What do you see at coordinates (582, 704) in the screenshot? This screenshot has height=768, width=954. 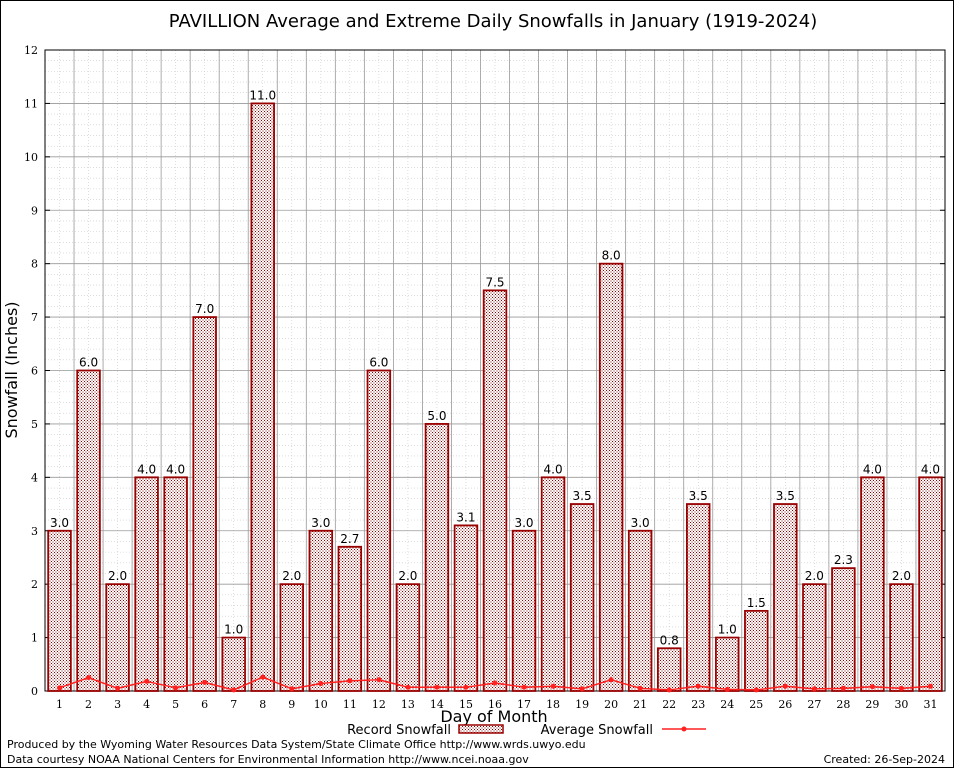 I see `x-tick-label: 19` at bounding box center [582, 704].